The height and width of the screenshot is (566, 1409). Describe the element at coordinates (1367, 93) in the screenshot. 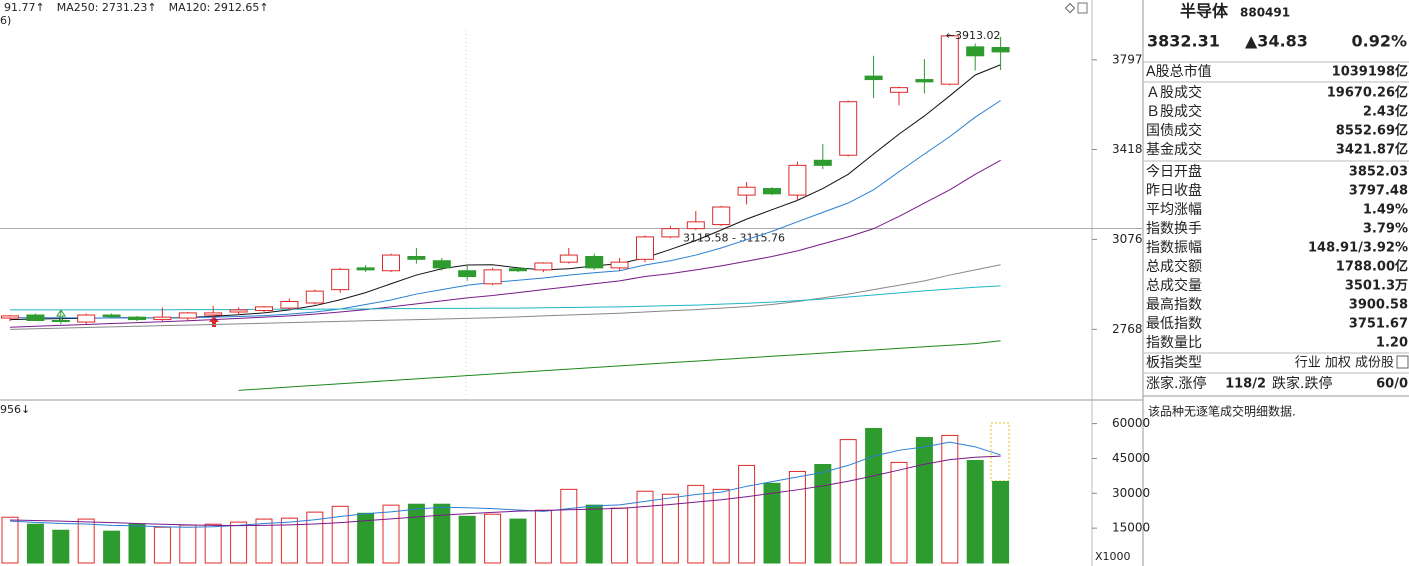

I see `row-value: 19670.26亿` at that location.